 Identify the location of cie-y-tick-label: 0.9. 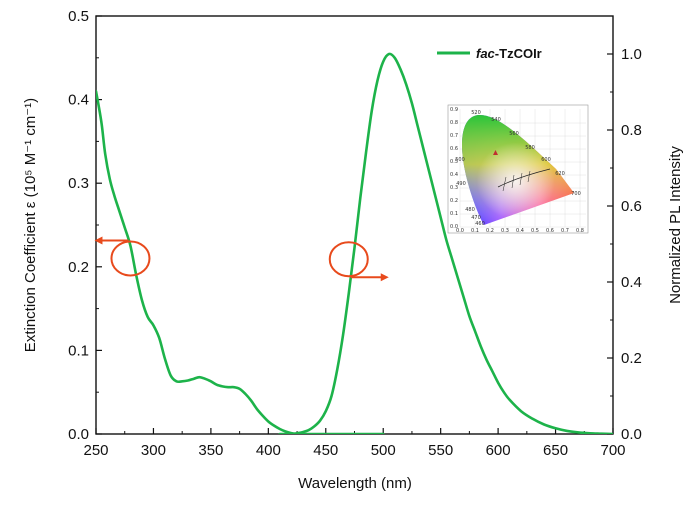
(454, 110).